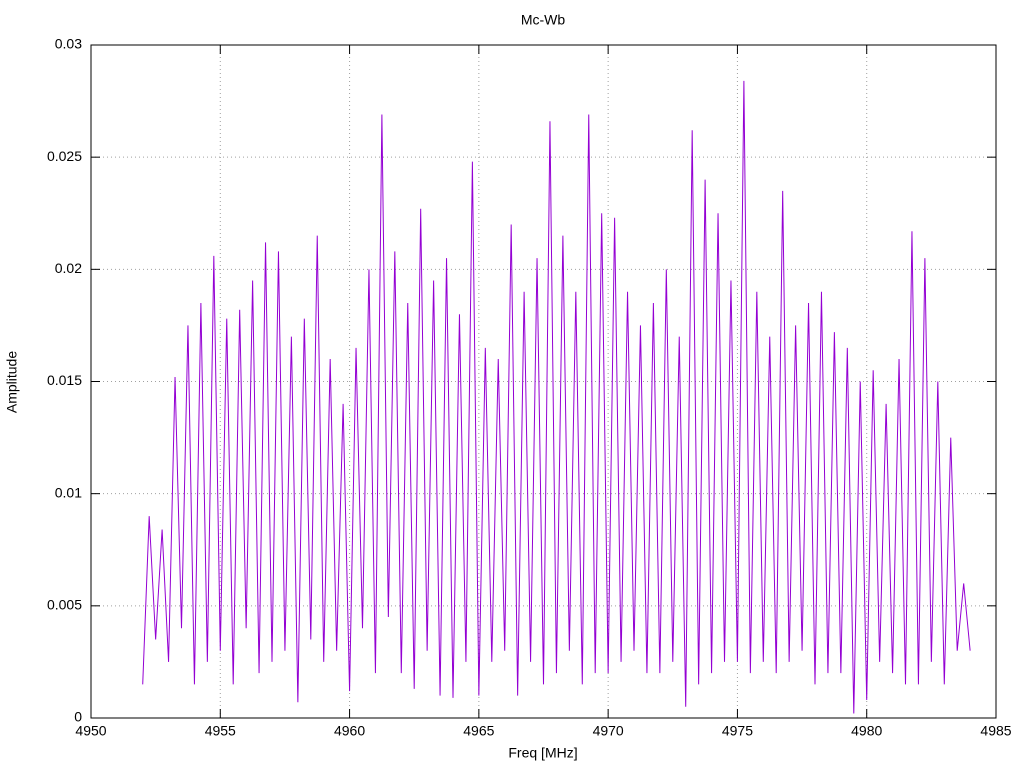  I want to click on x-tick-label: 4970, so click(608, 731).